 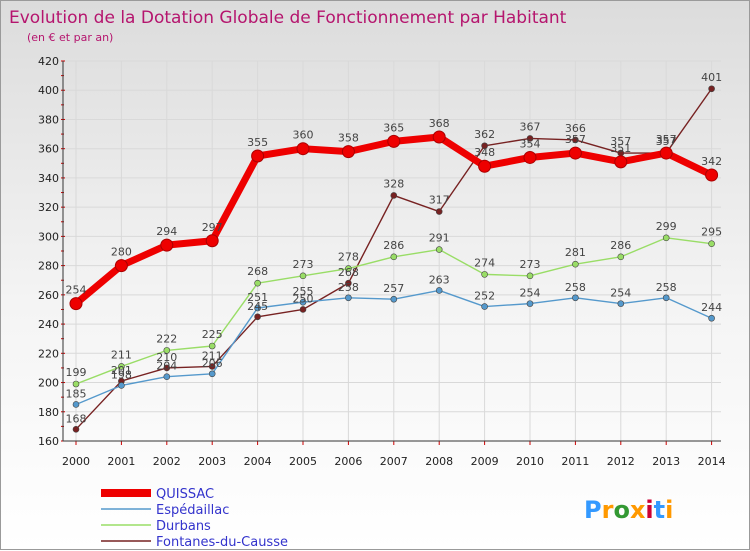 What do you see at coordinates (303, 461) in the screenshot?
I see `x-tick-label: 2005` at bounding box center [303, 461].